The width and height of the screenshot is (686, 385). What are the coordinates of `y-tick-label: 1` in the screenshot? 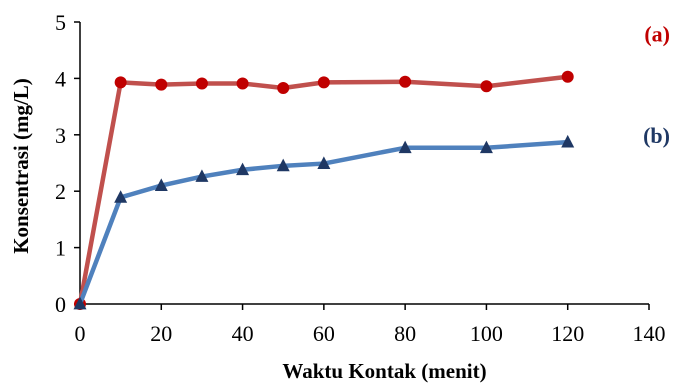 It's located at (60, 248).